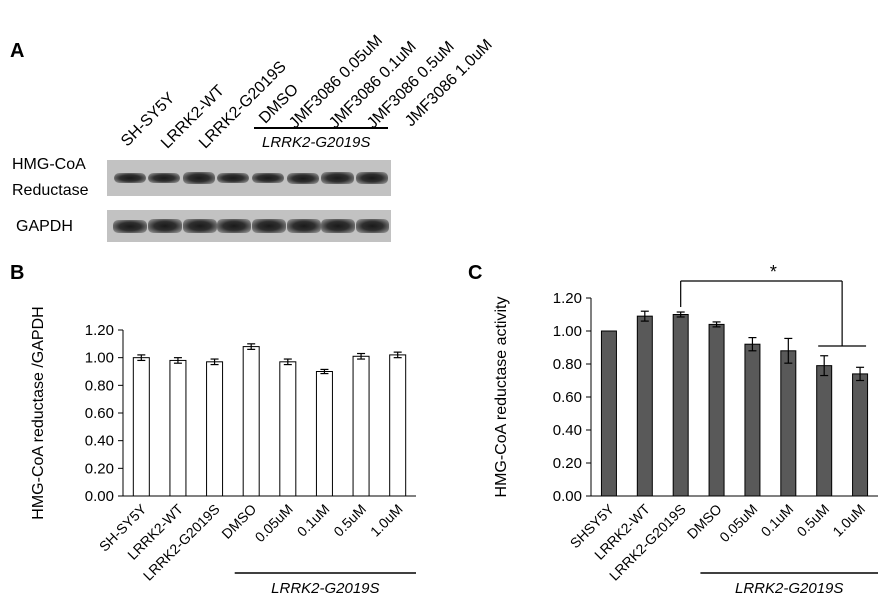 The image size is (886, 605). I want to click on x-tick-label: 0.05uM, so click(738, 523).